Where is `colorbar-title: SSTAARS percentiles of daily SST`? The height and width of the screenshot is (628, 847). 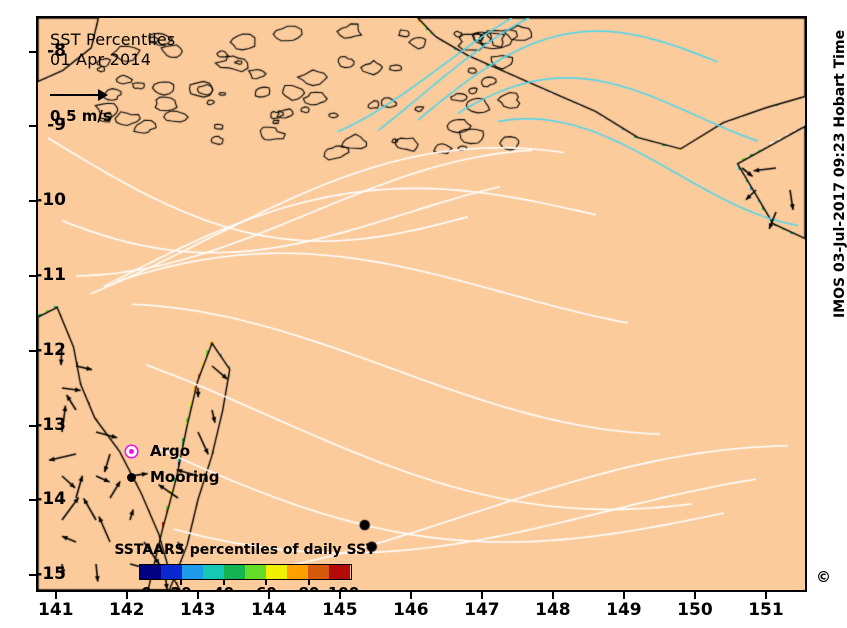
colorbar-title: SSTAARS percentiles of daily SST is located at coordinates (245, 550).